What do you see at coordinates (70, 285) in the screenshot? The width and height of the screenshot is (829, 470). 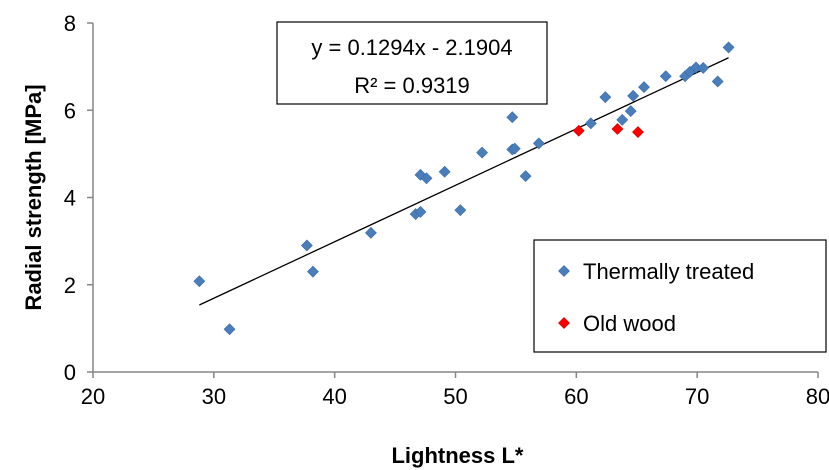 I see `y-tick-label: 2` at bounding box center [70, 285].